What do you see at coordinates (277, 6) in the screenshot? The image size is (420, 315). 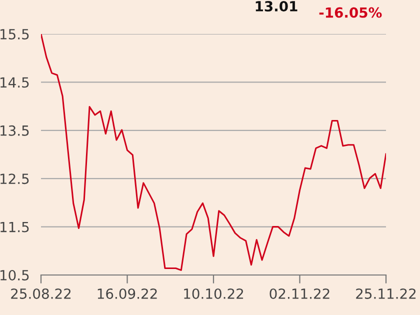 I see `text: 13.01` at bounding box center [277, 6].